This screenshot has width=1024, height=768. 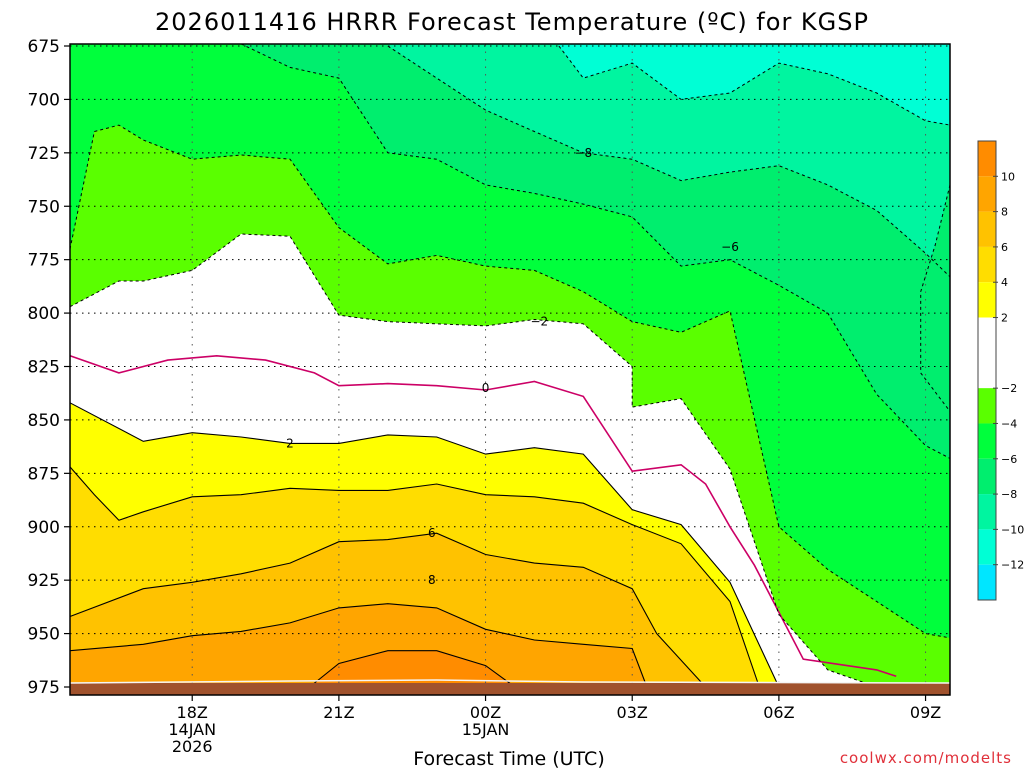 What do you see at coordinates (730, 247) in the screenshot?
I see `contour-label: −6` at bounding box center [730, 247].